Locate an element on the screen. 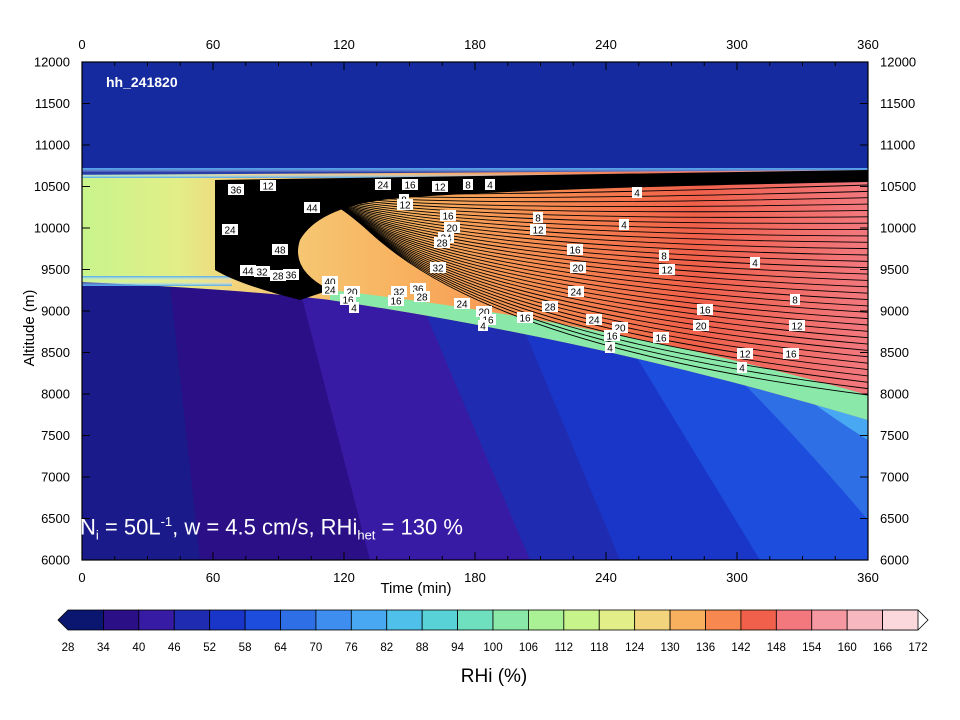  ann-n: N is located at coordinates (88, 527).